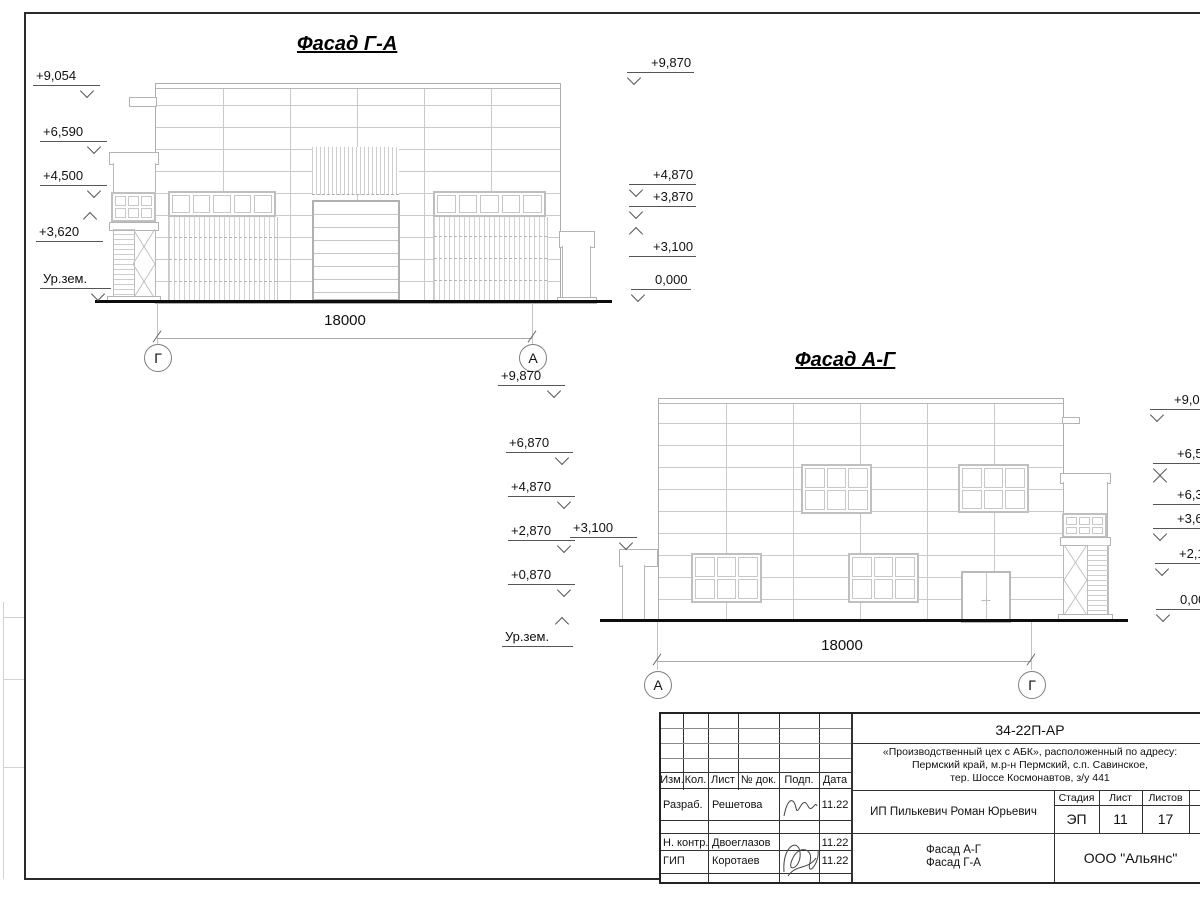 This screenshot has width=1200, height=900. What do you see at coordinates (1085, 541) in the screenshot?
I see `tower-beam` at bounding box center [1085, 541].